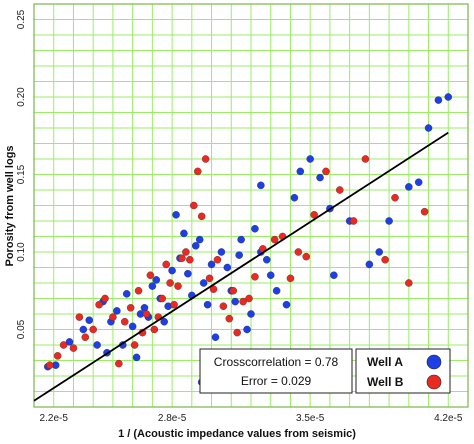 This screenshot has width=474, height=444. I want to click on legend-marker-well-b, so click(434, 382).